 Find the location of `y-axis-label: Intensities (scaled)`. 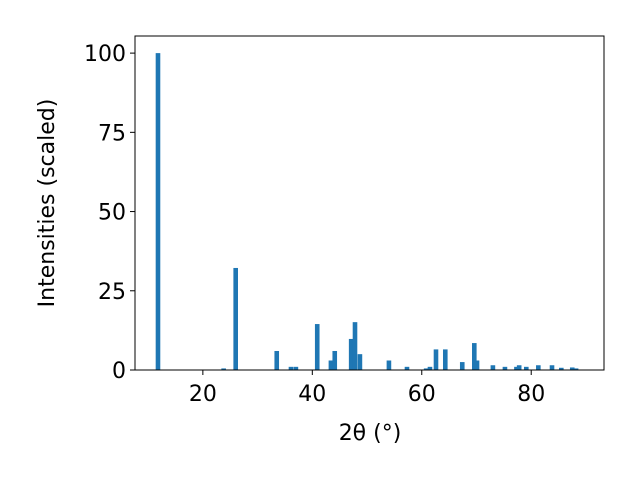

y-axis-label: Intensities (scaled) is located at coordinates (47, 203).